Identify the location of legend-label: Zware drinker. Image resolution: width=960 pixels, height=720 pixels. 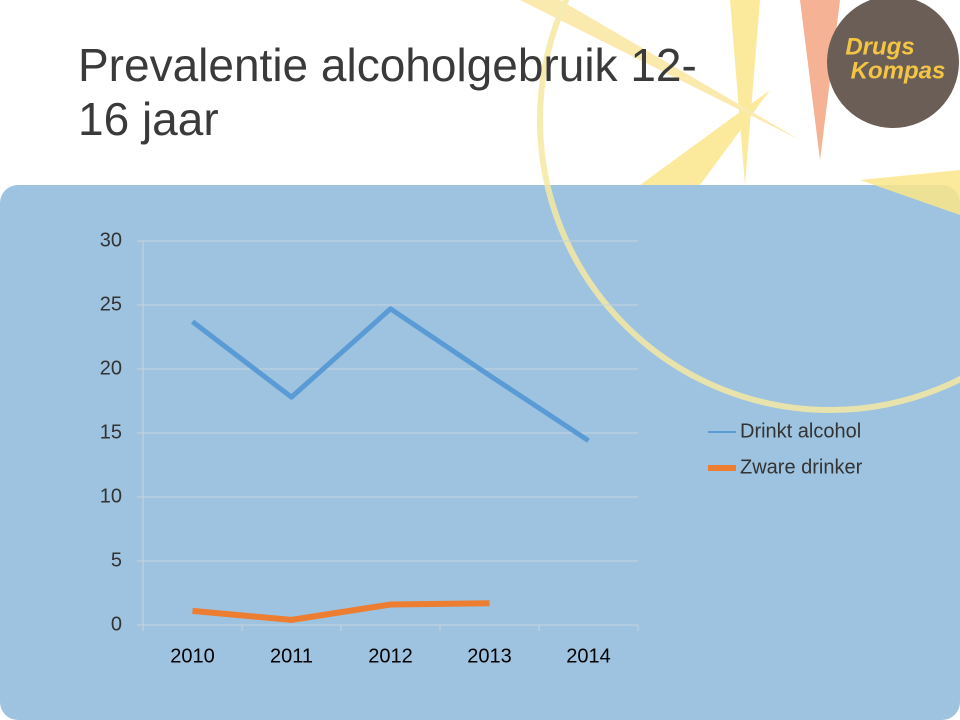
(801, 467).